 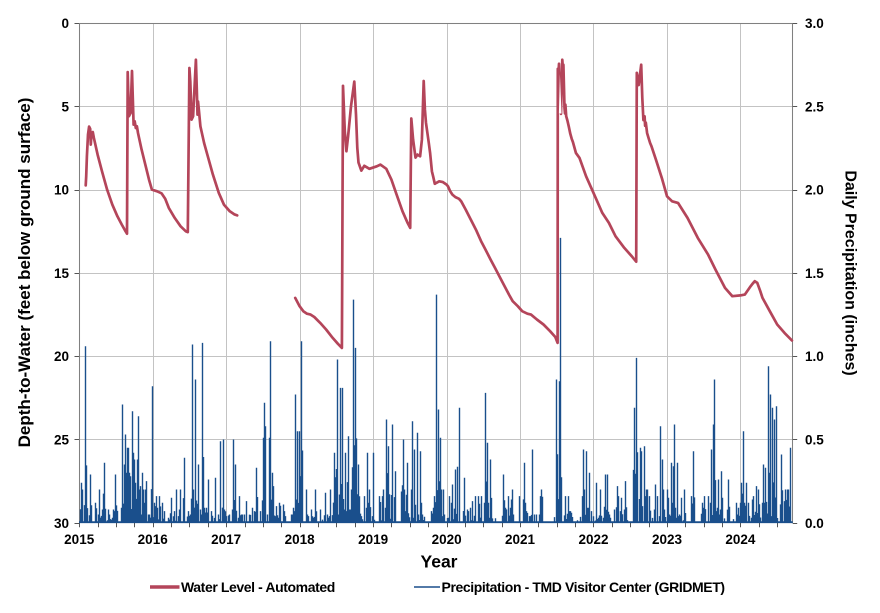 I want to click on svg-text: 1.5, so click(x=814, y=273).